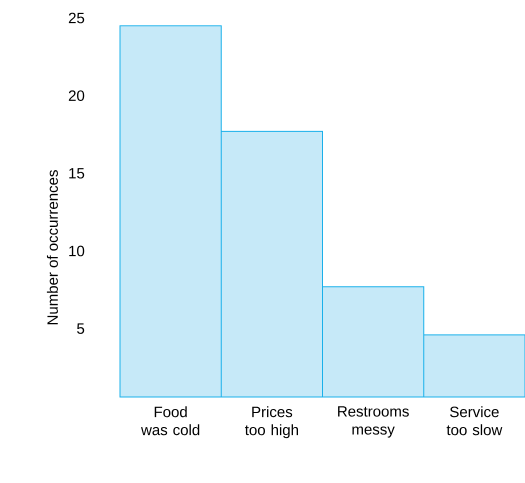 This screenshot has width=525, height=483. What do you see at coordinates (76, 251) in the screenshot?
I see `y-tick-label: 10` at bounding box center [76, 251].